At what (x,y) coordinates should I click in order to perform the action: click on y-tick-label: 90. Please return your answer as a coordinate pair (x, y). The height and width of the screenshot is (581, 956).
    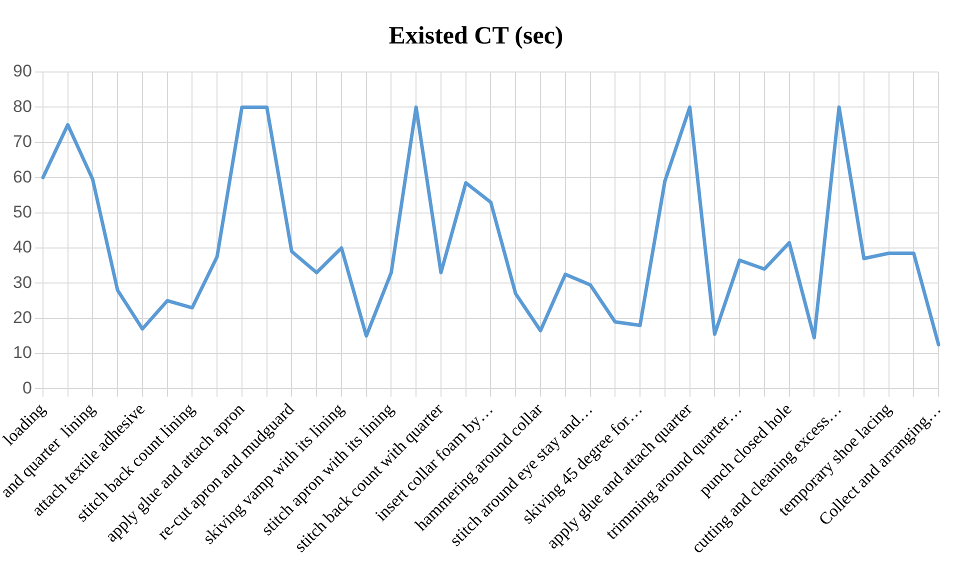
    Looking at the image, I should click on (22, 71).